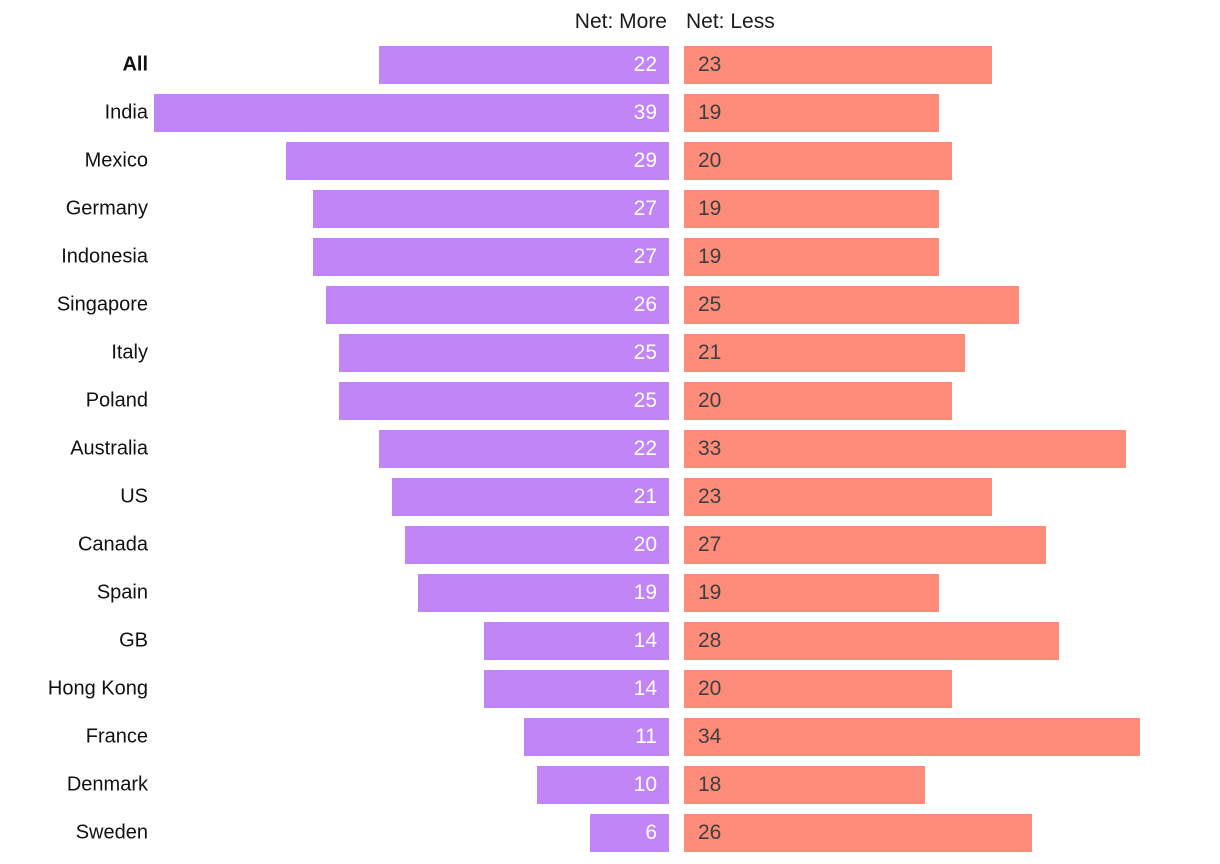 The image size is (1220, 864). I want to click on net-more-bar: 20, so click(537, 545).